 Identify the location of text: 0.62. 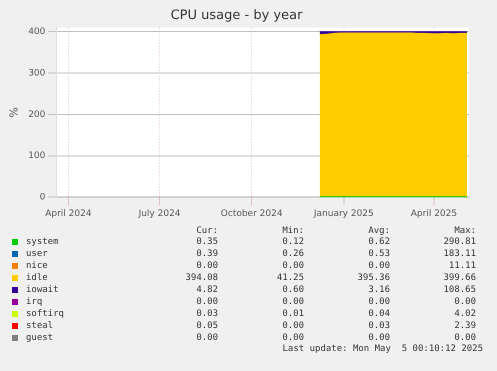
(378, 242).